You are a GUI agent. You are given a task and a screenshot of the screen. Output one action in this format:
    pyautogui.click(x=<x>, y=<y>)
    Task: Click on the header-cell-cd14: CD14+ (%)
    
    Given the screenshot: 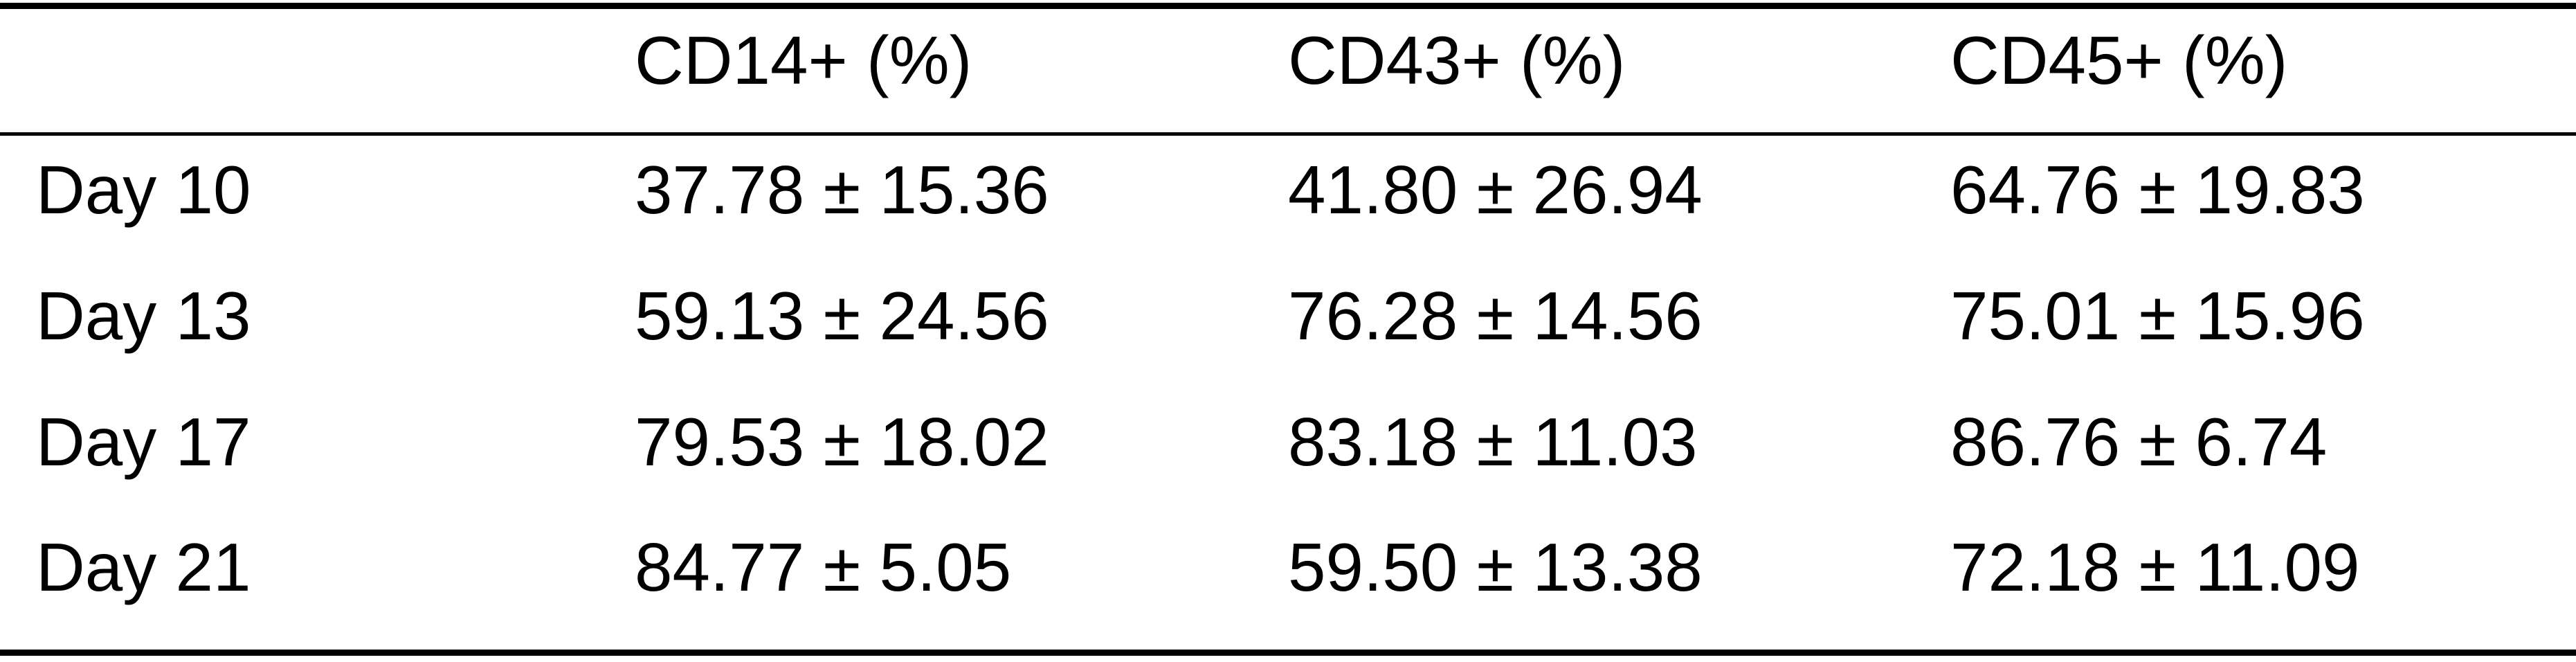 What is the action you would take?
    pyautogui.click(x=803, y=60)
    